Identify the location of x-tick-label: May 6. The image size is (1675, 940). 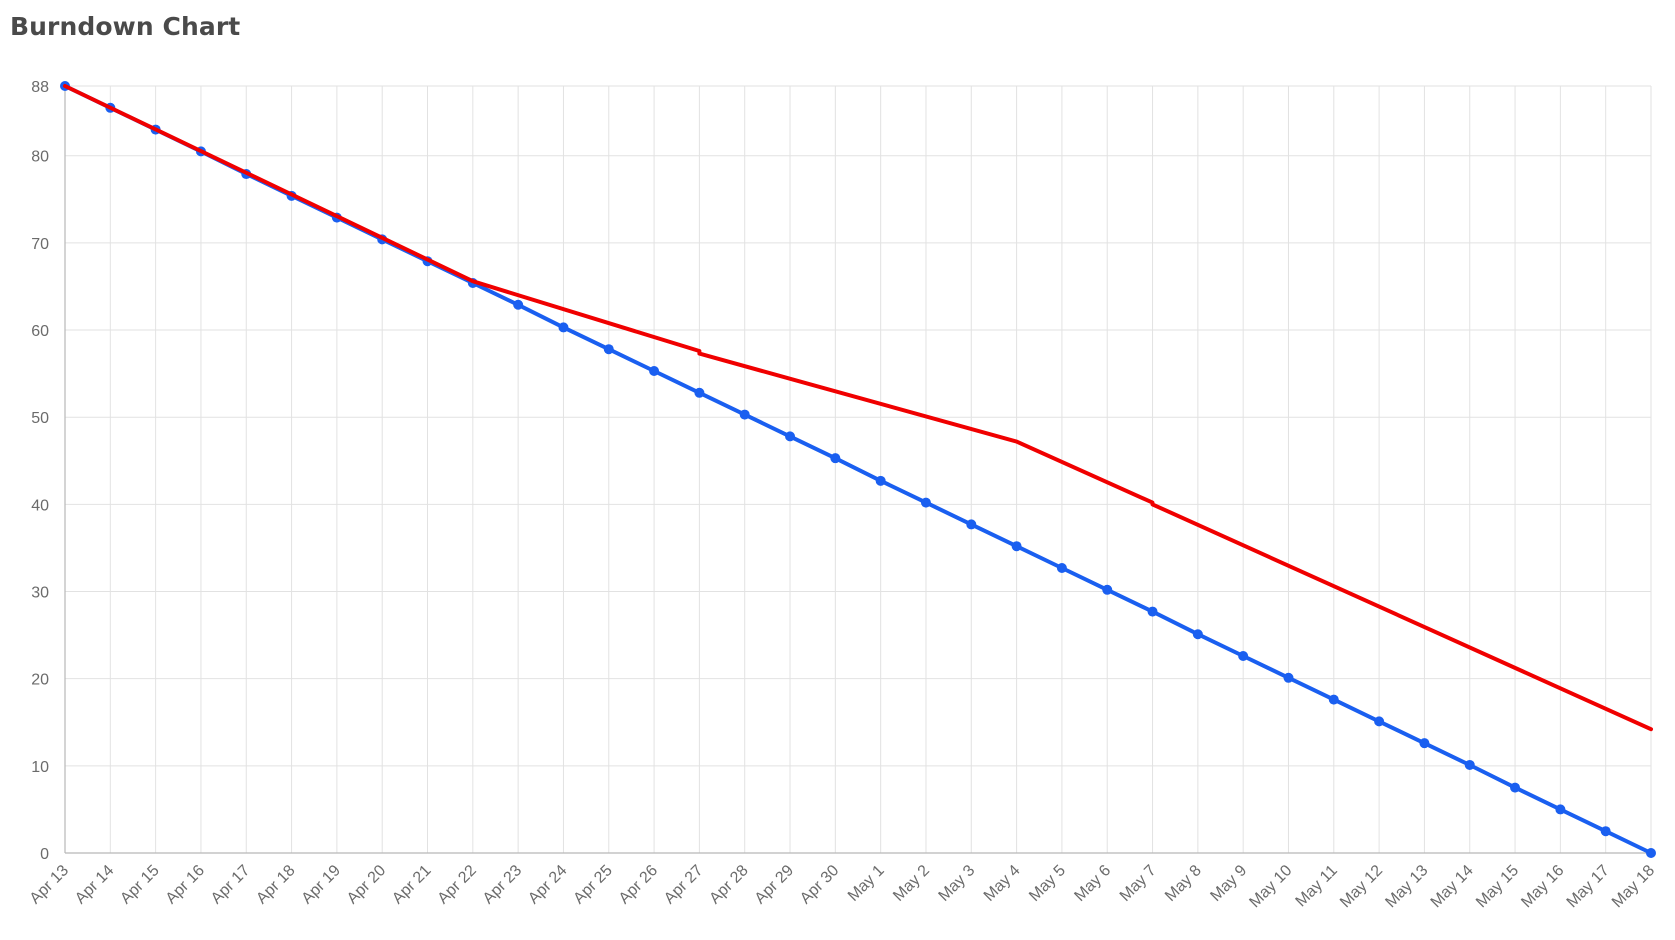
(1092, 883).